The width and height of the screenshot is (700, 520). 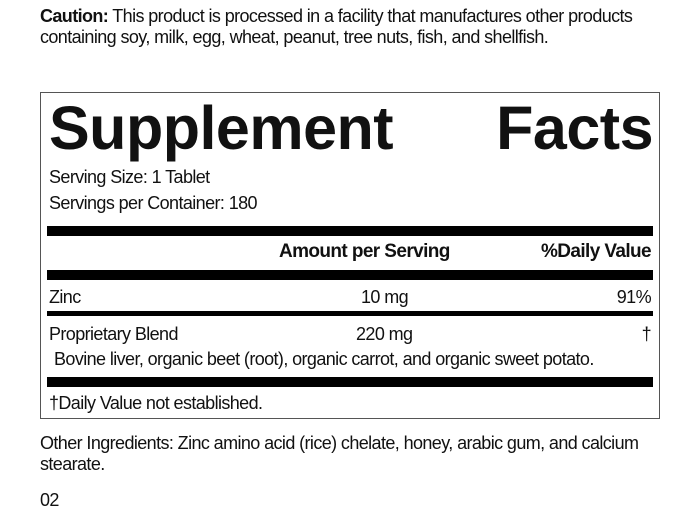 What do you see at coordinates (385, 297) in the screenshot?
I see `nutrient-amount-zinc: 10 mg` at bounding box center [385, 297].